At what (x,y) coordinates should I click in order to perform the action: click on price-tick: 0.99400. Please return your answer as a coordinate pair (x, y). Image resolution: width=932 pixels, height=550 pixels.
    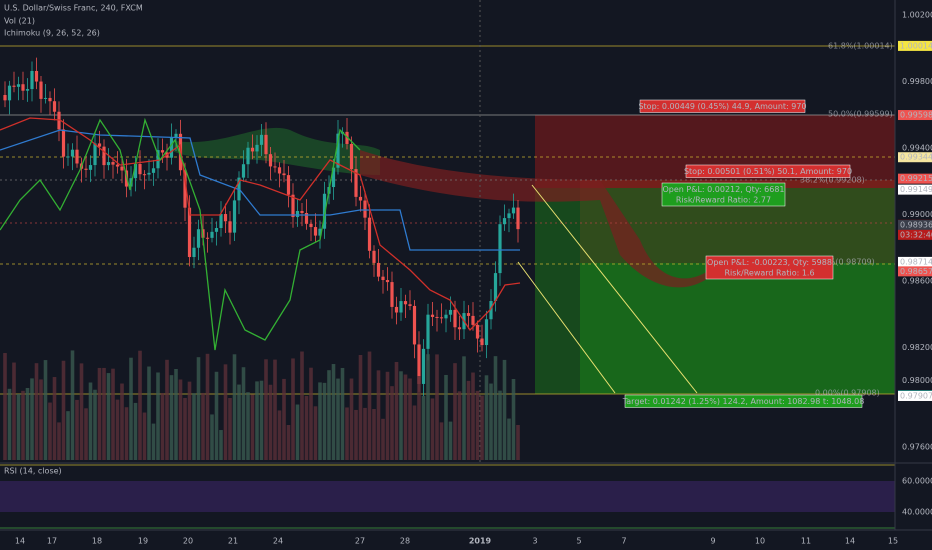
    Looking at the image, I should click on (917, 147).